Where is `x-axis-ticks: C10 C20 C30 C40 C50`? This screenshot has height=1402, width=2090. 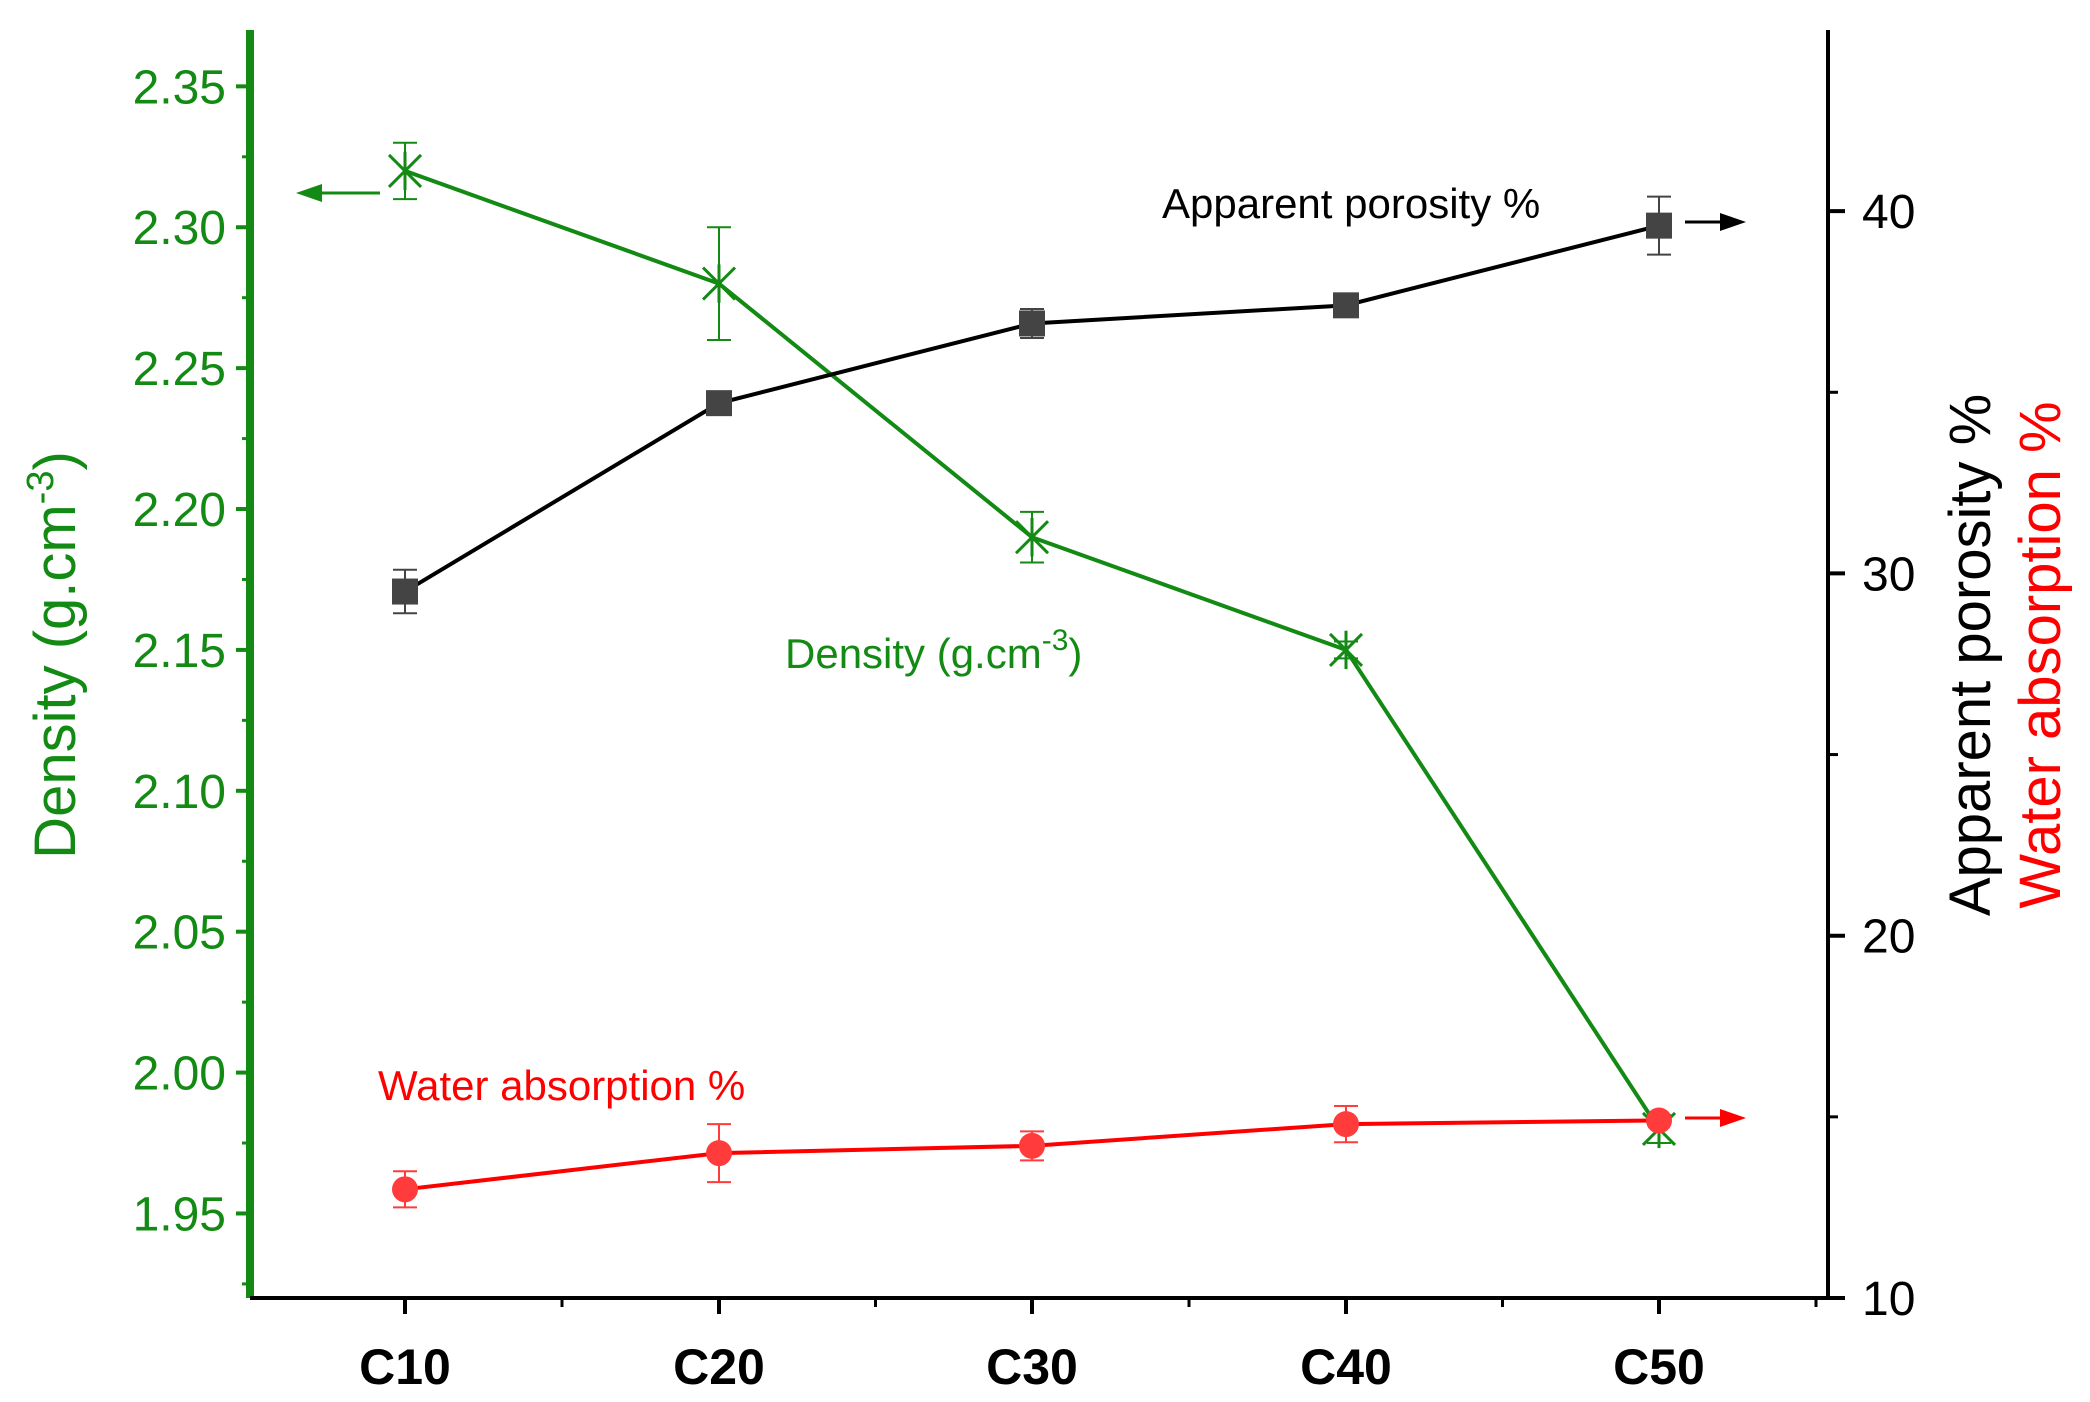
x-axis-ticks: C10 C20 C30 C40 C50 is located at coordinates (1088, 1346).